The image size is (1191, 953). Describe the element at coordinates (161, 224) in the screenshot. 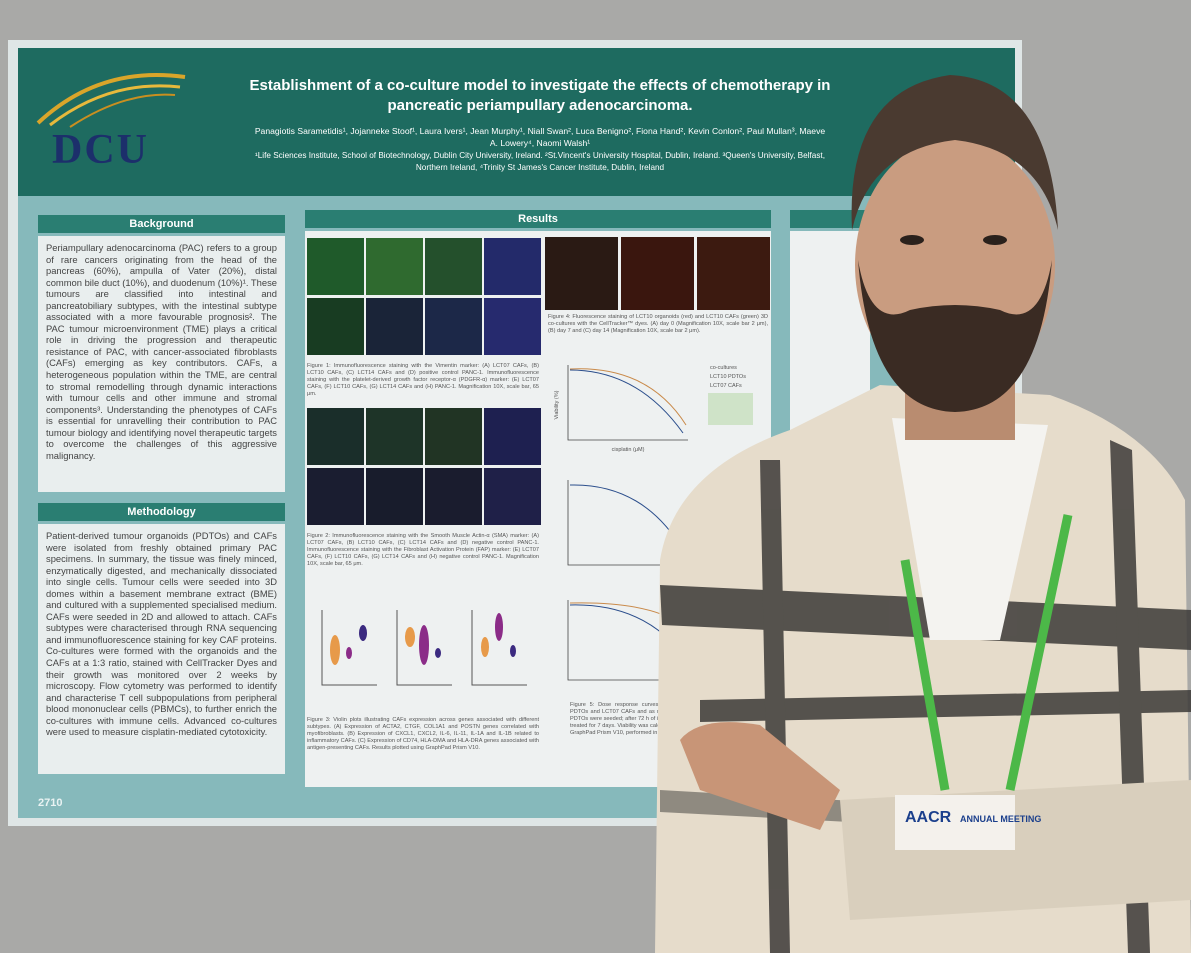

I see `section-heading: Background` at that location.